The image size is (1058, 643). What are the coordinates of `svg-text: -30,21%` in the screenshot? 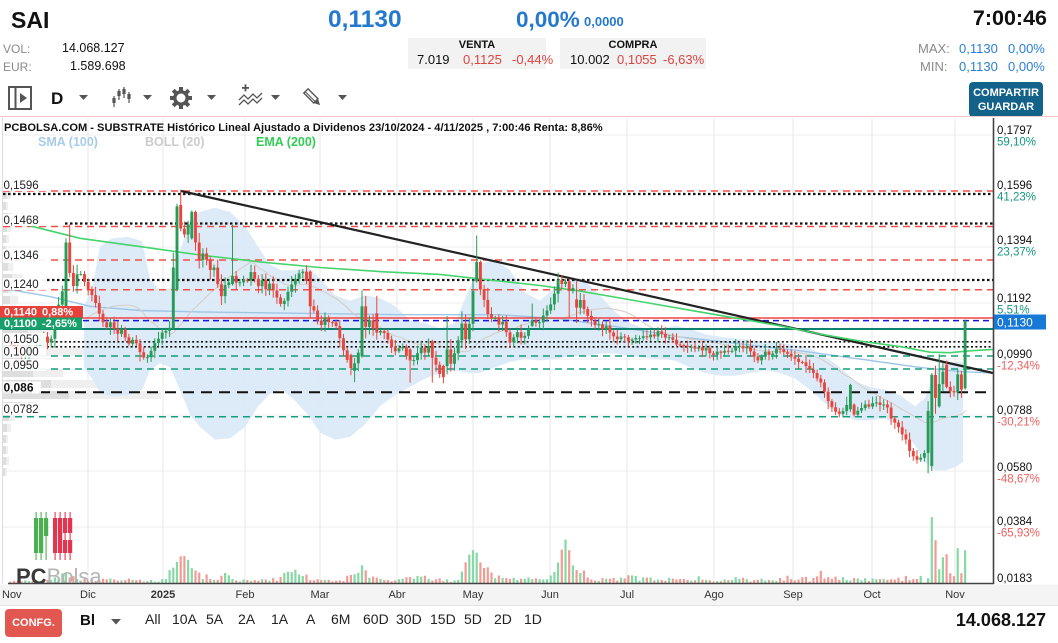 It's located at (1018, 423).